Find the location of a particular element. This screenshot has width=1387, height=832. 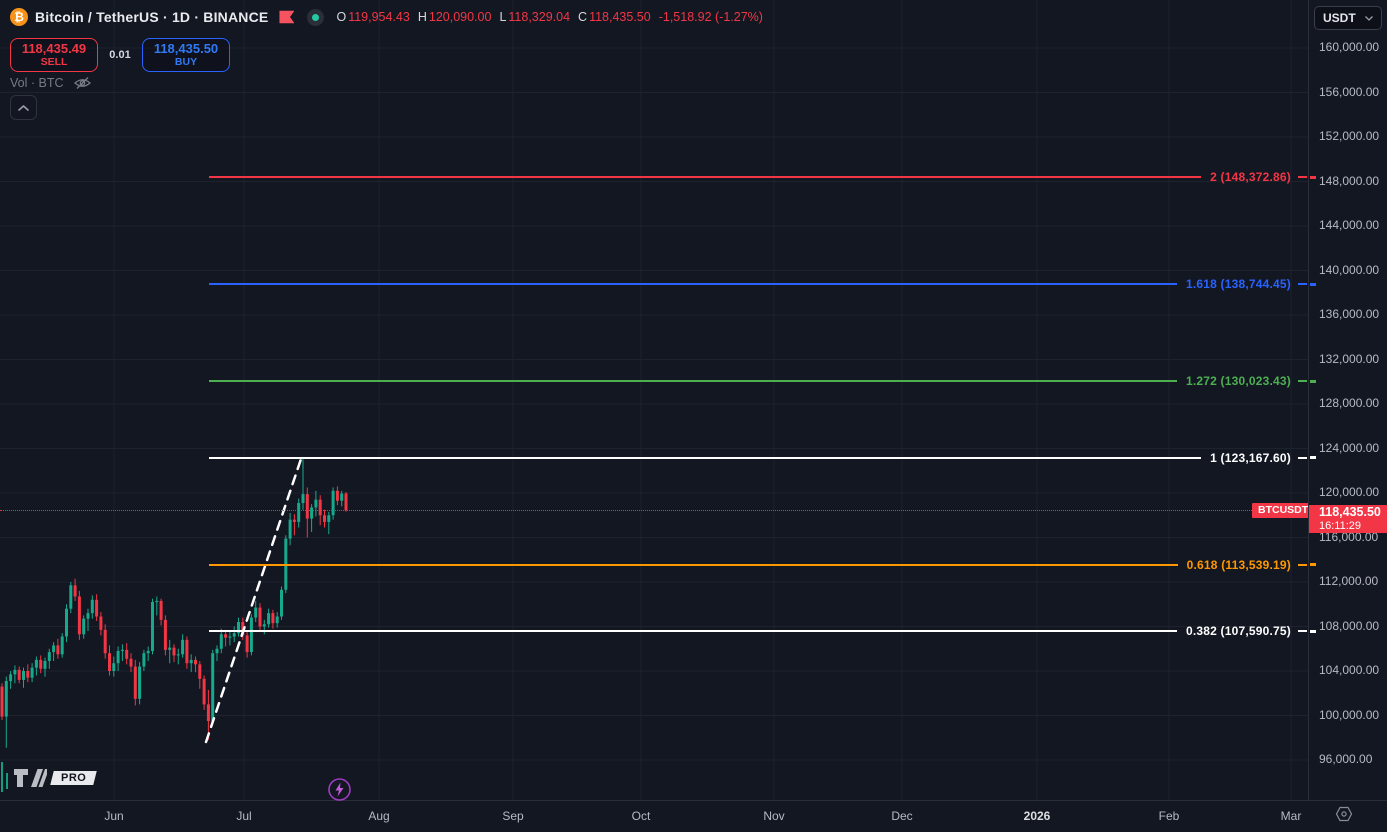

time-axis-label: Oct is located at coordinates (641, 816).